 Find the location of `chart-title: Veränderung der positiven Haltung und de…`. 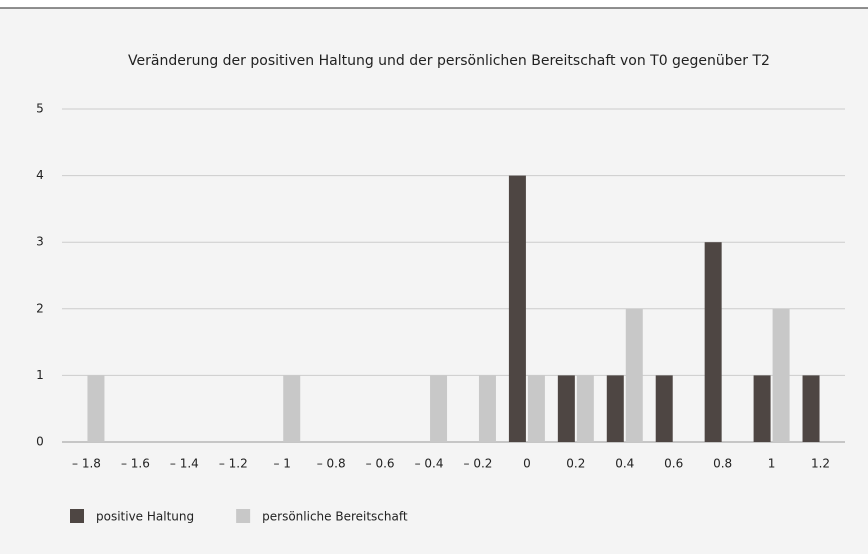

chart-title: Veränderung der positiven Haltung und de… is located at coordinates (449, 61).